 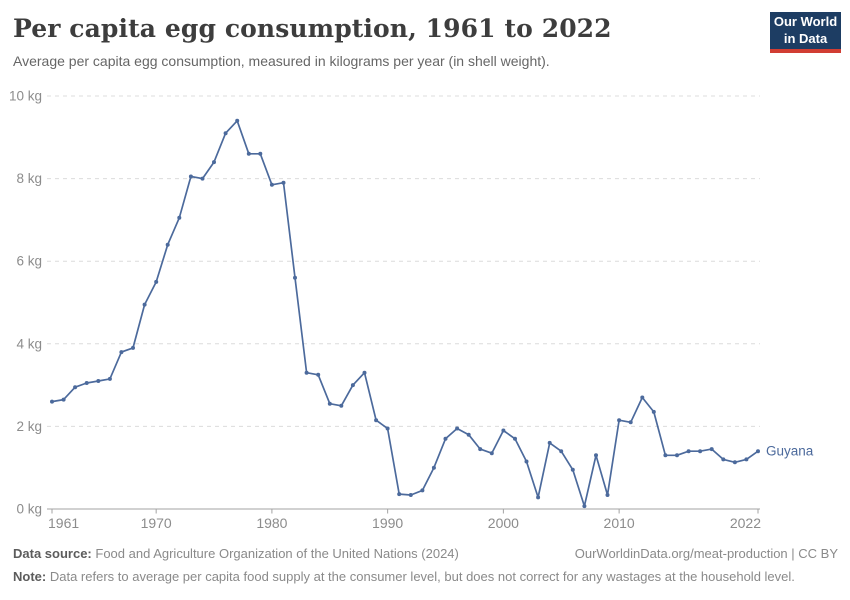 I want to click on data-point-1975, so click(x=214, y=162).